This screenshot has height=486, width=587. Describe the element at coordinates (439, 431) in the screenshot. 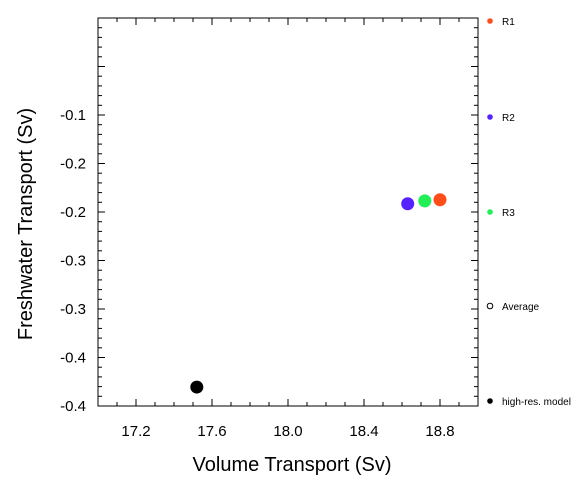

I see `x-tick-label: 18.8` at that location.